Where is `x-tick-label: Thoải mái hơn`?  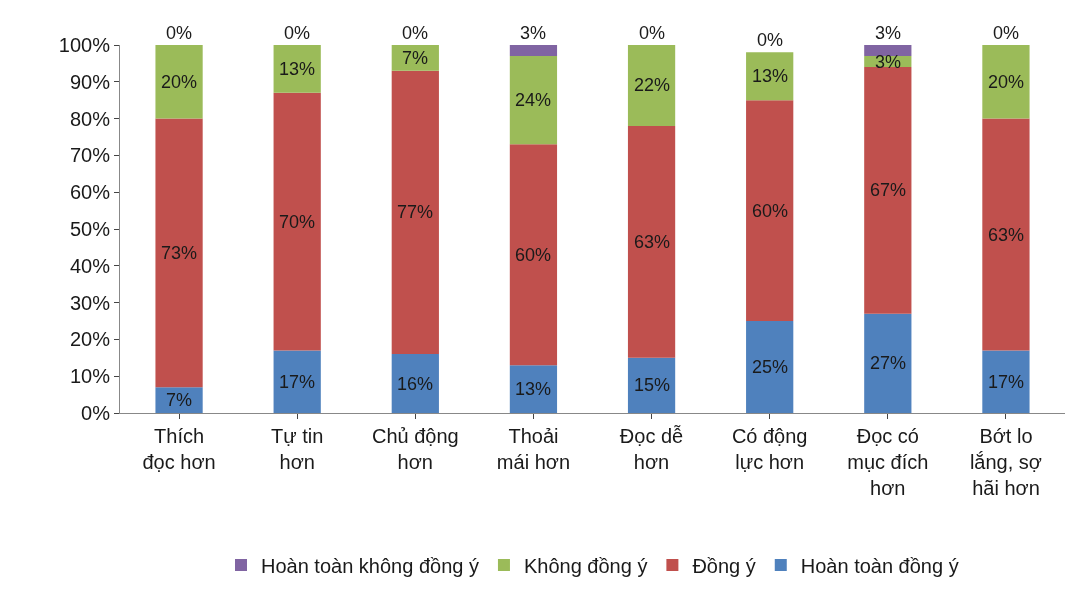
x-tick-label: Thoải mái hơn is located at coordinates (533, 449).